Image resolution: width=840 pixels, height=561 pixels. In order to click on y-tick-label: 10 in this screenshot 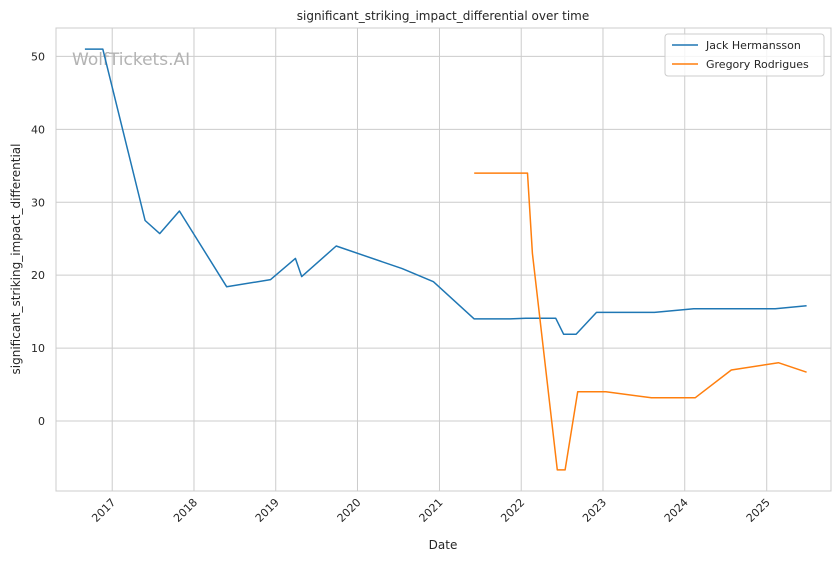, I will do `click(38, 348)`.